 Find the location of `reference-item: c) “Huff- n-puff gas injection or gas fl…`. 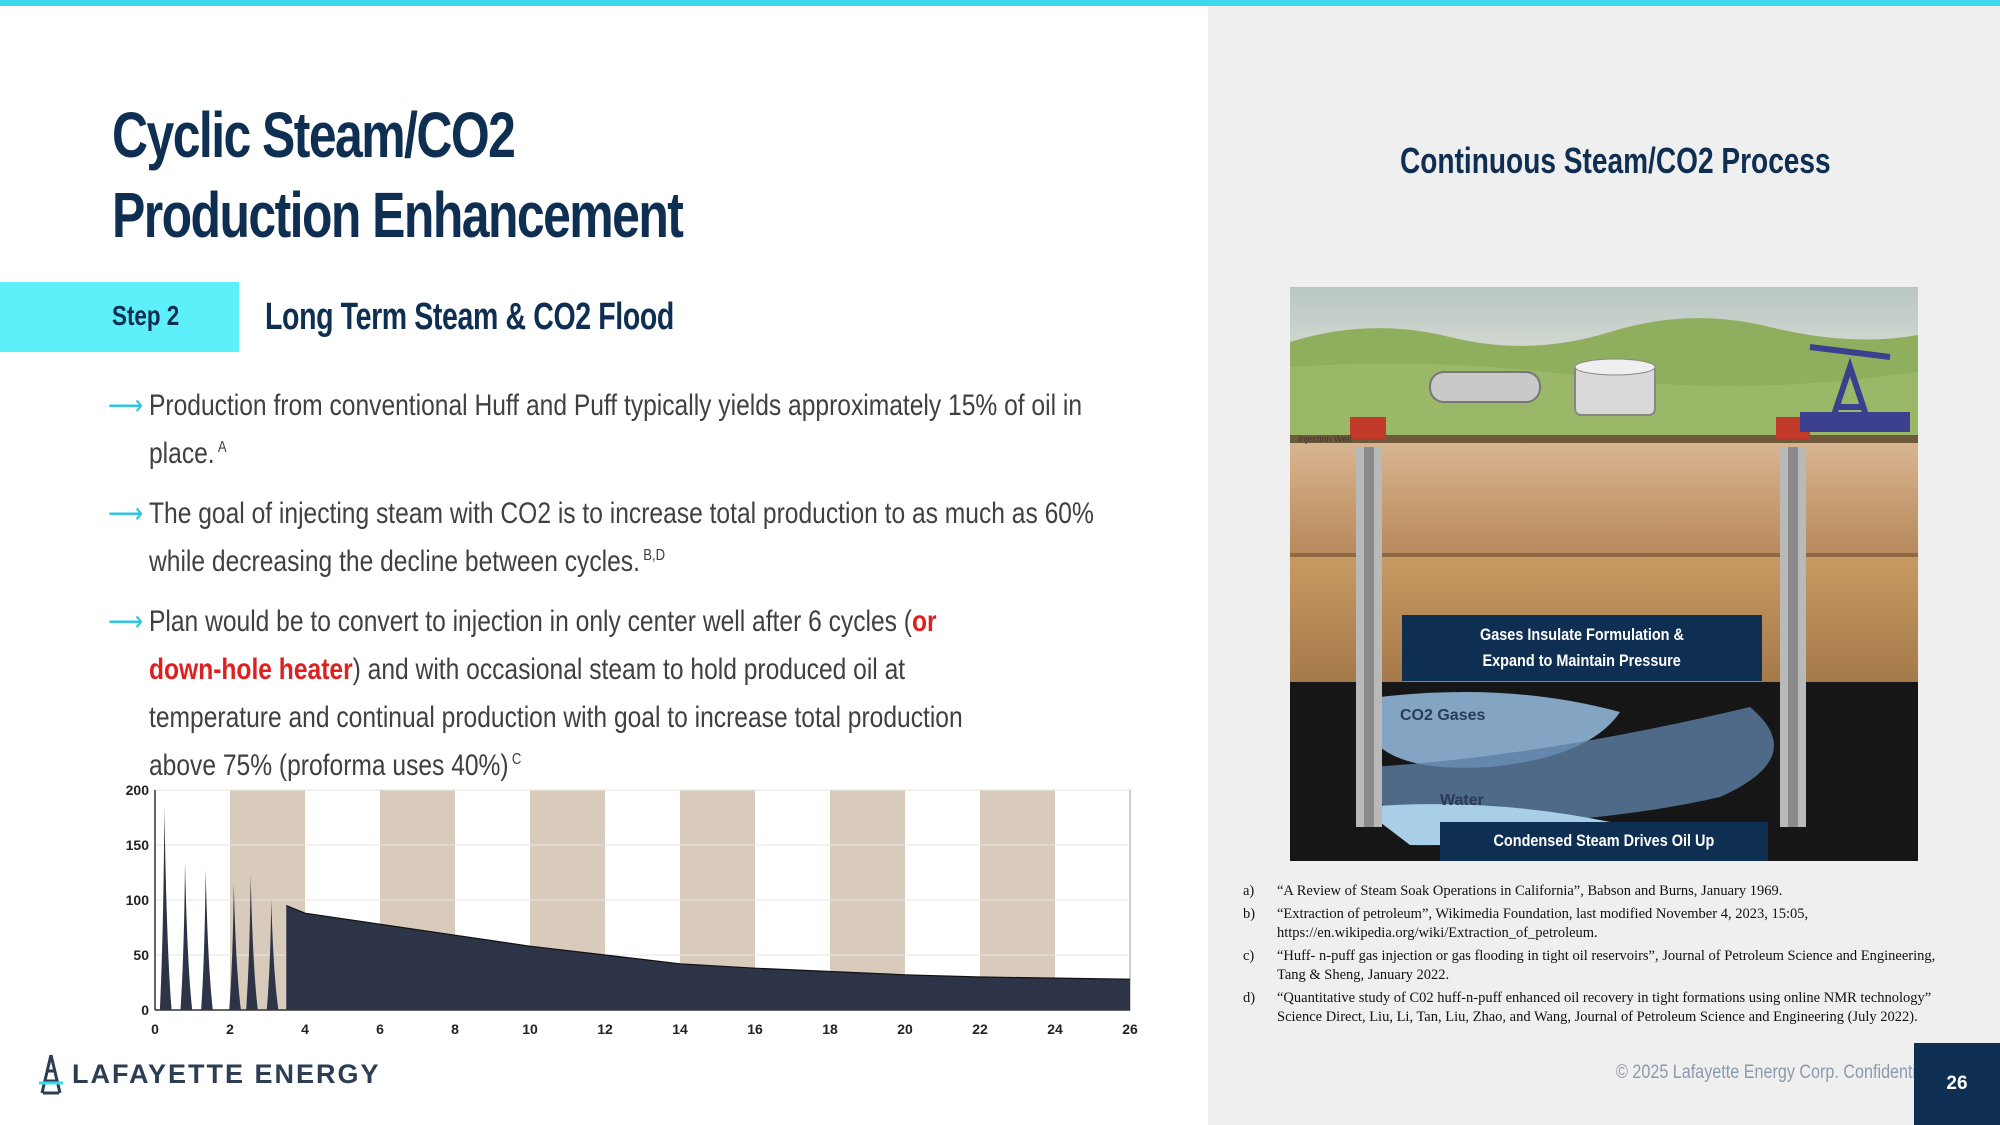

reference-item: c) “Huff- n-puff gas injection or gas fl… is located at coordinates (1603, 966).